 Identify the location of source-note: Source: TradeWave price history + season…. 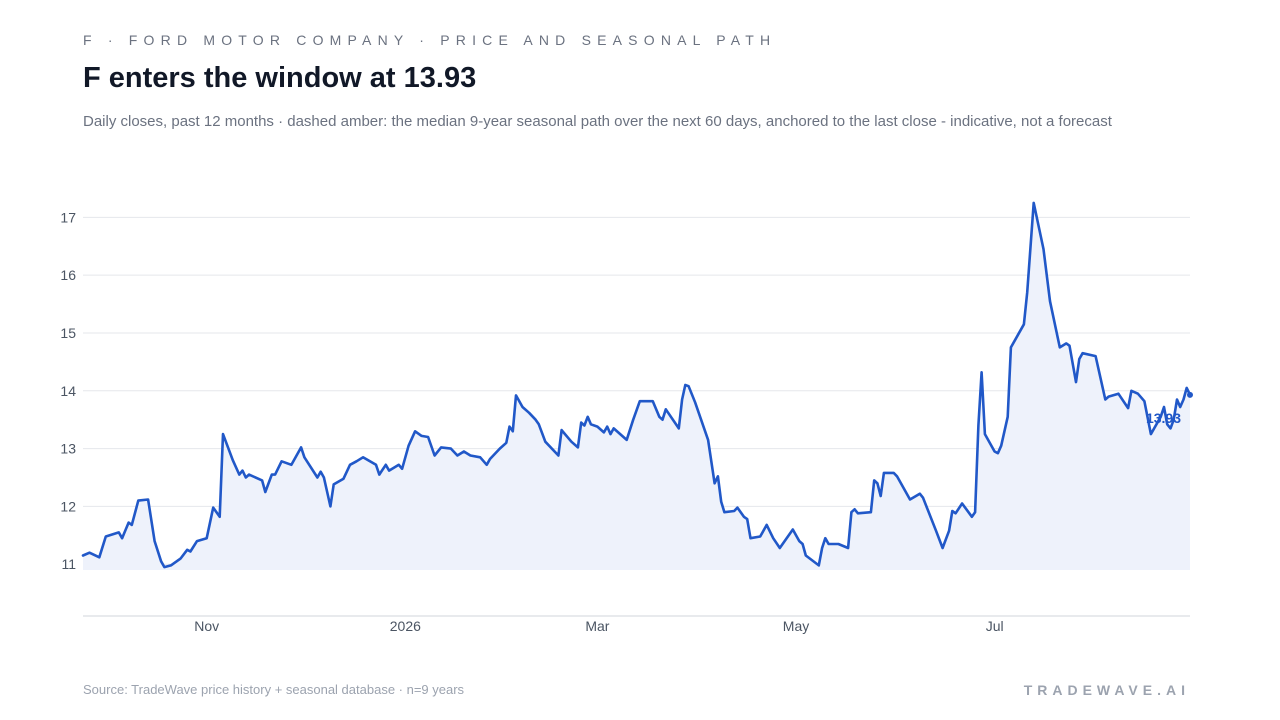
(274, 689).